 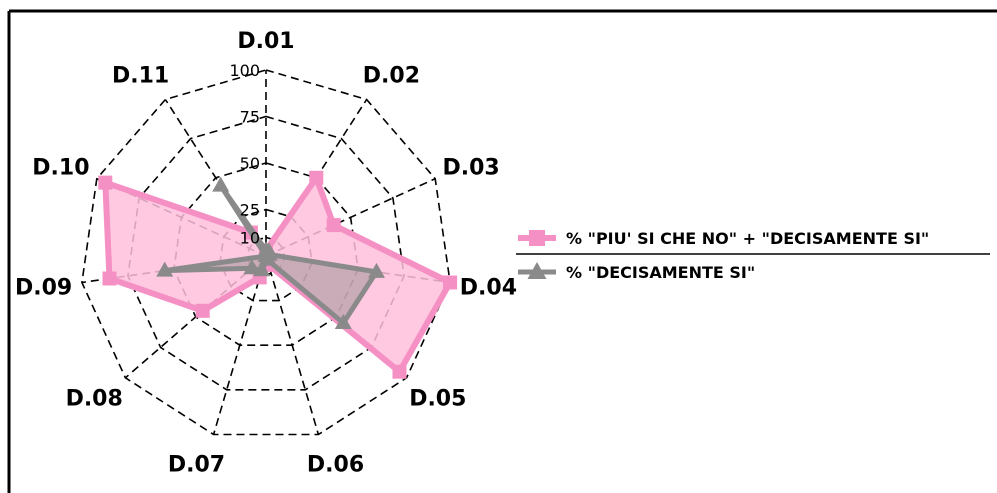 I want to click on axis-label-D.06: D.06, so click(x=335, y=464).